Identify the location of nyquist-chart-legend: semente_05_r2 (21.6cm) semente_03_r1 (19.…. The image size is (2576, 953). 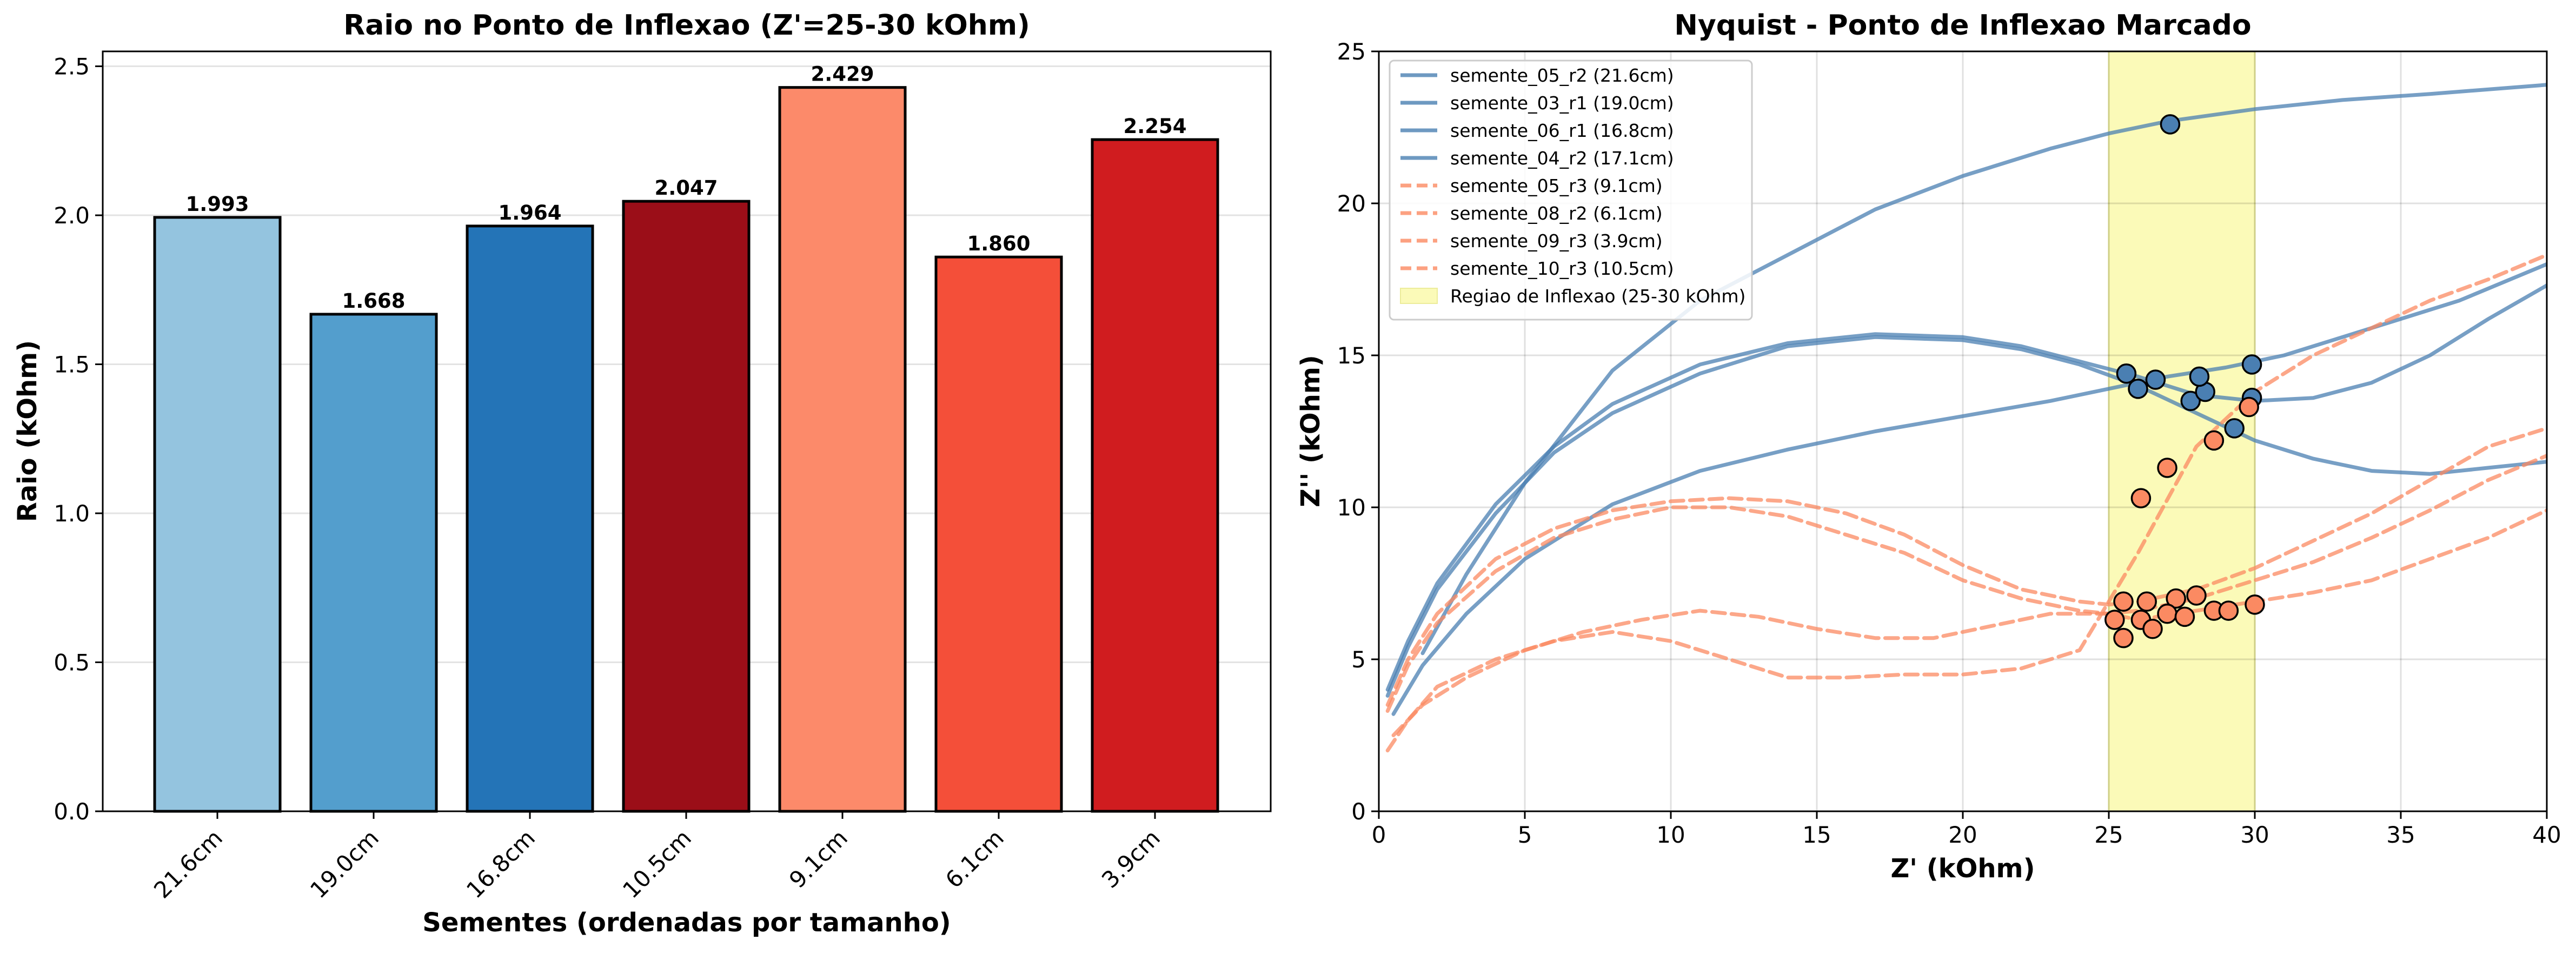
(1571, 190).